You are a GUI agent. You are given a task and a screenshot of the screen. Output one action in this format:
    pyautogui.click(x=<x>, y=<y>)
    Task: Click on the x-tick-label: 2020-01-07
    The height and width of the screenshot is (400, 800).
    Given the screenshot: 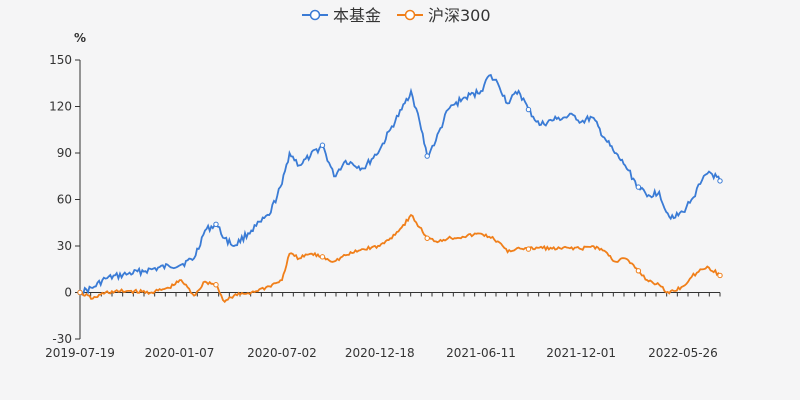 What is the action you would take?
    pyautogui.click(x=180, y=353)
    